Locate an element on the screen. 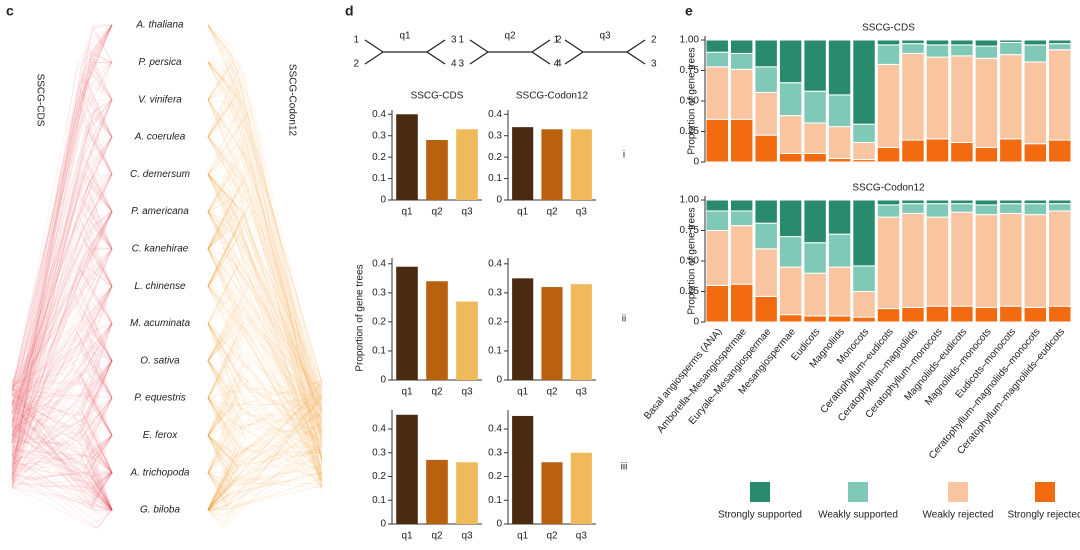  x-tick-label: q1 is located at coordinates (407, 392).